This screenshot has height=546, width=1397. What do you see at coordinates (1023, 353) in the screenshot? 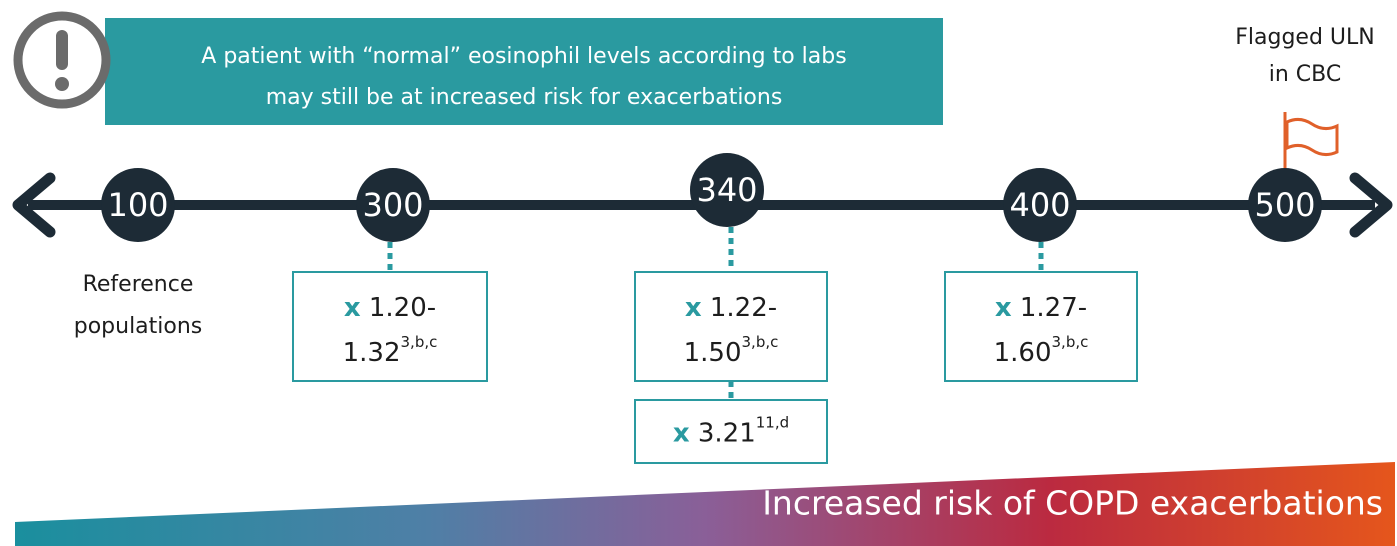
I see `risk-value: 1.60` at bounding box center [1023, 353].